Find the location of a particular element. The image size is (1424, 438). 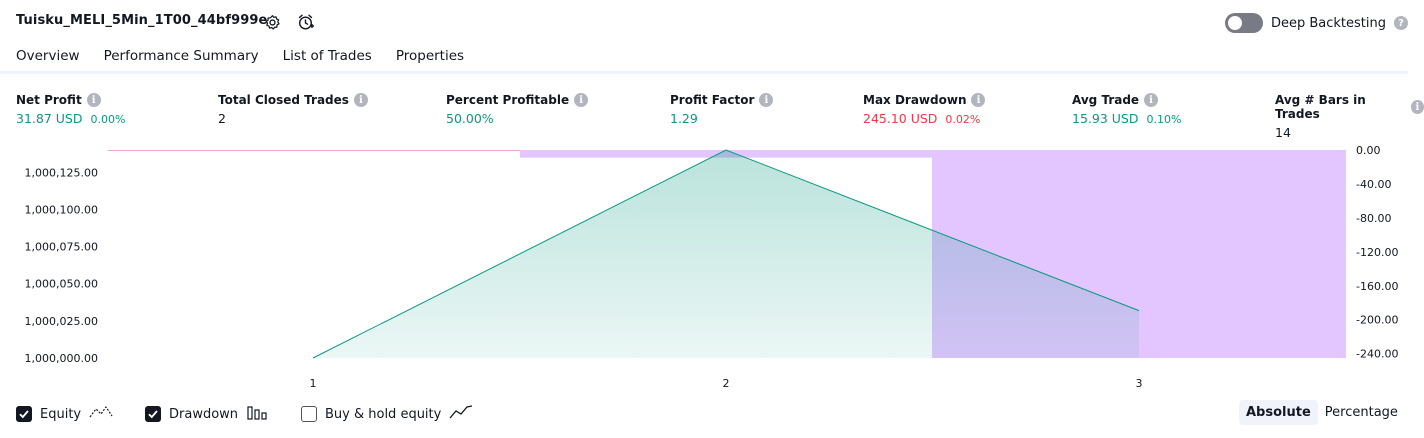

stat-label: Profit Factor is located at coordinates (712, 100).